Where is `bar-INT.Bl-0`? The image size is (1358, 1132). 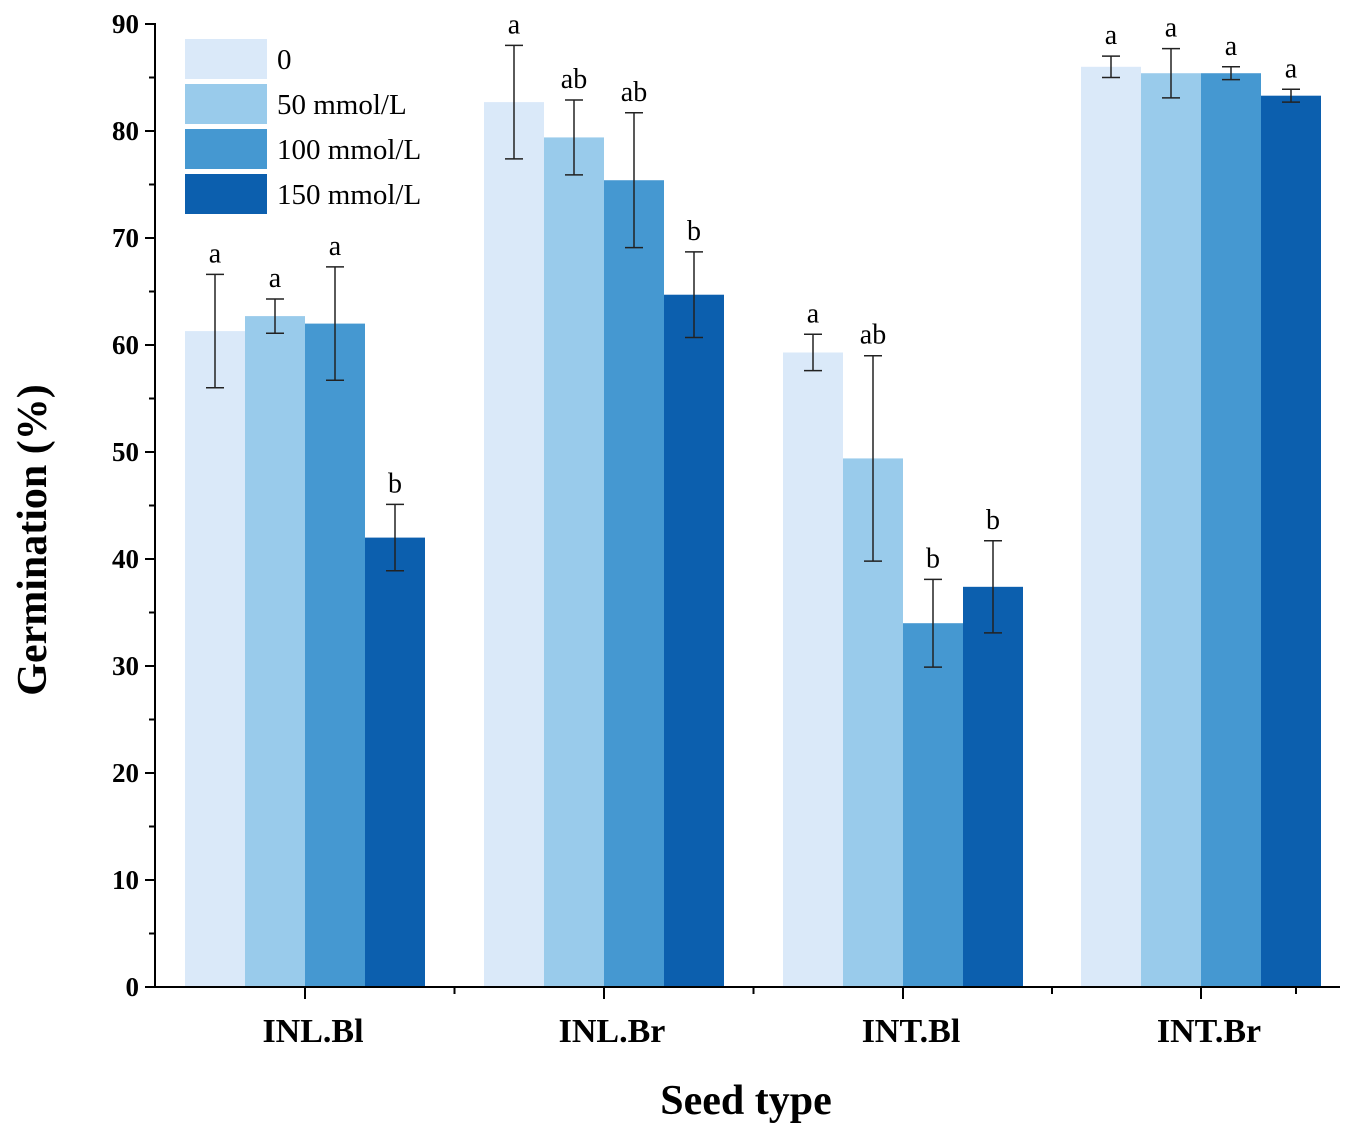 bar-INT.Bl-0 is located at coordinates (813, 669).